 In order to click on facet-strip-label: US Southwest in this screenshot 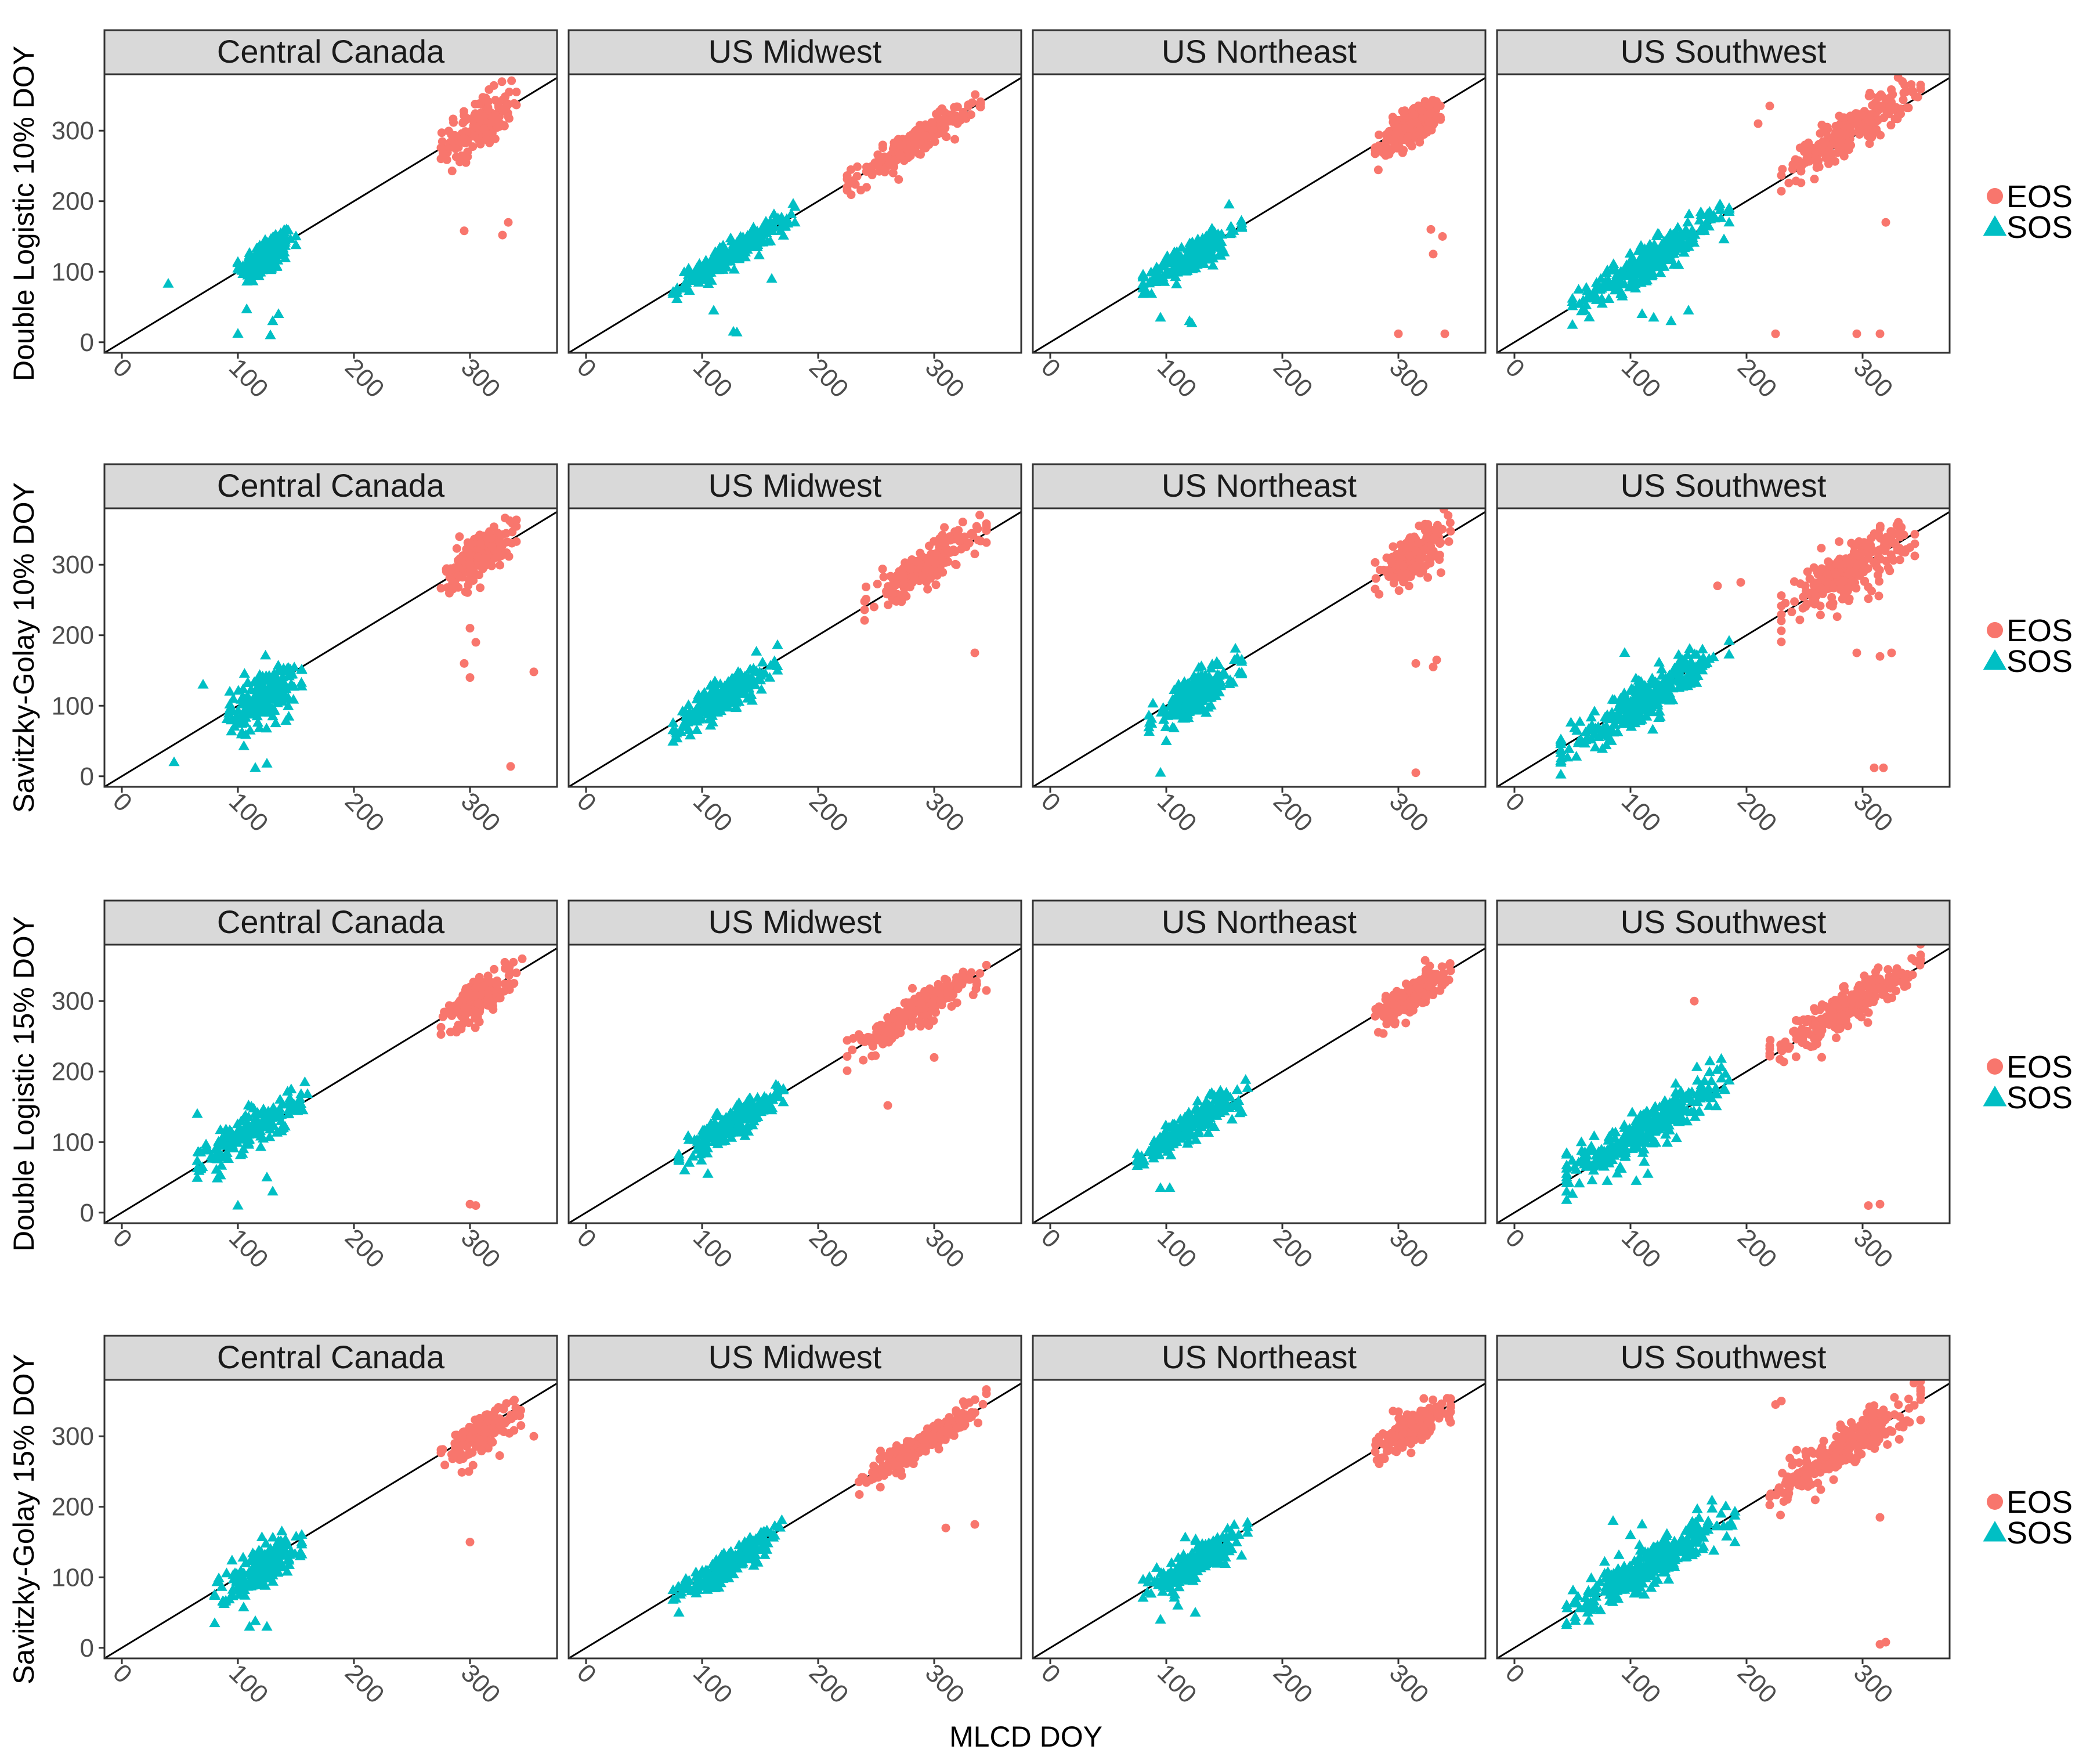, I will do `click(1724, 485)`.